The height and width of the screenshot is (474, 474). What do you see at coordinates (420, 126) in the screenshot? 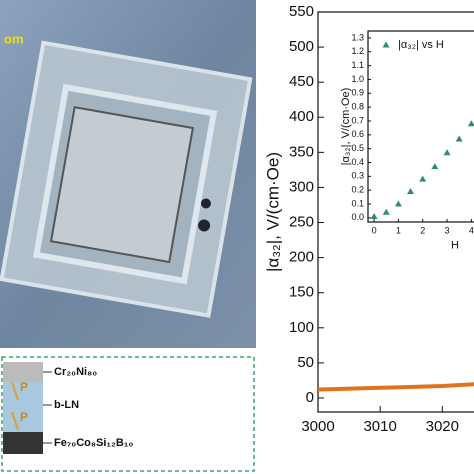
I see `plot-frame` at bounding box center [420, 126].